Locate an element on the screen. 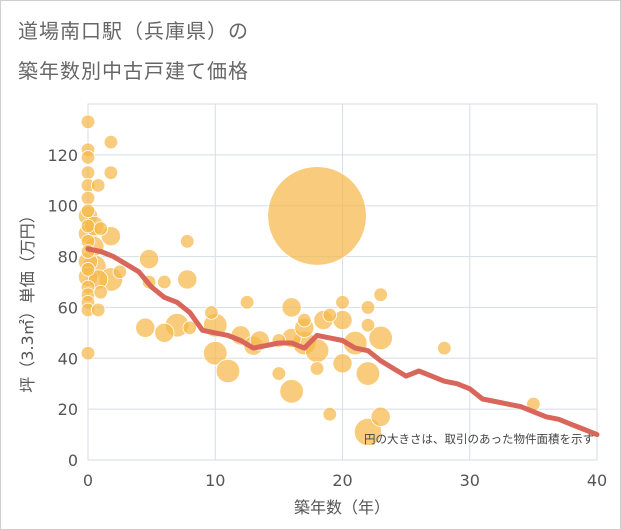 The width and height of the screenshot is (621, 530). y-tick-label: 120 is located at coordinates (62, 155).